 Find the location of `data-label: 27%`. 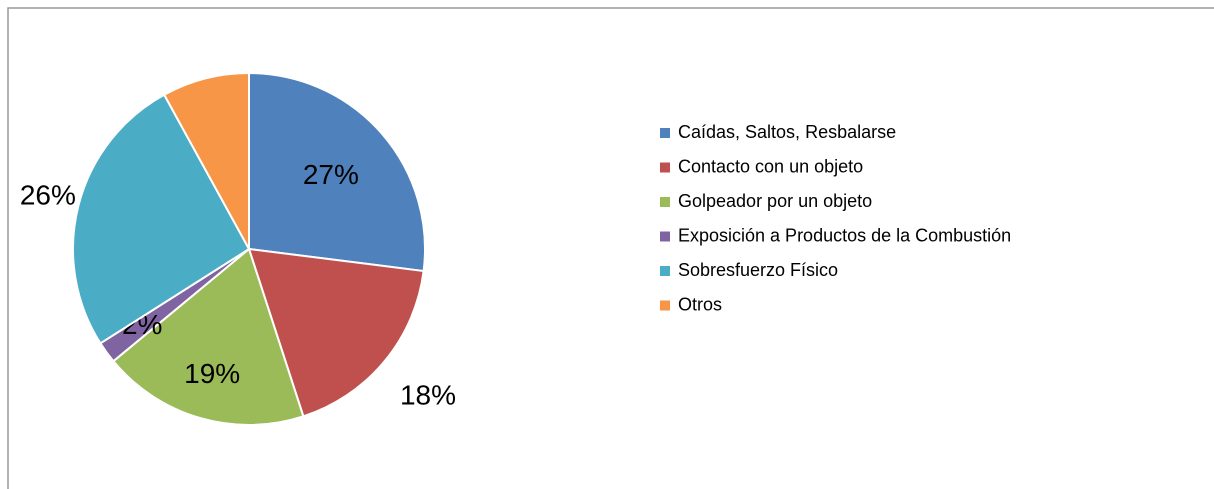

data-label: 27% is located at coordinates (331, 174).